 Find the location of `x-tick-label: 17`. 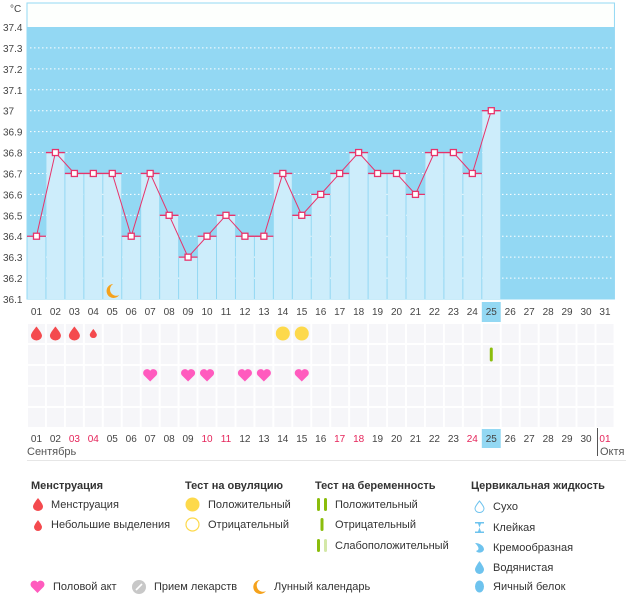

x-tick-label: 17 is located at coordinates (340, 312).